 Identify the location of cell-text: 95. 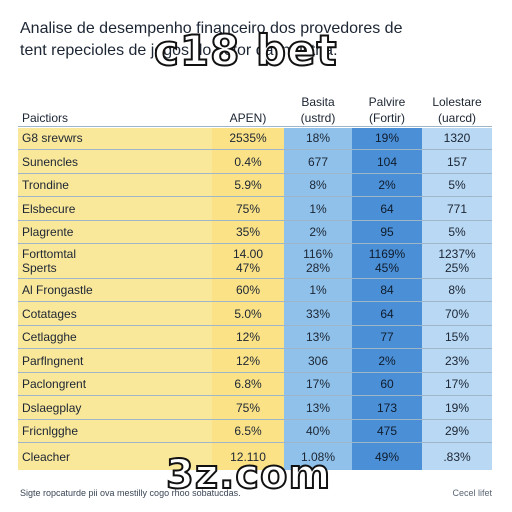
(387, 232).